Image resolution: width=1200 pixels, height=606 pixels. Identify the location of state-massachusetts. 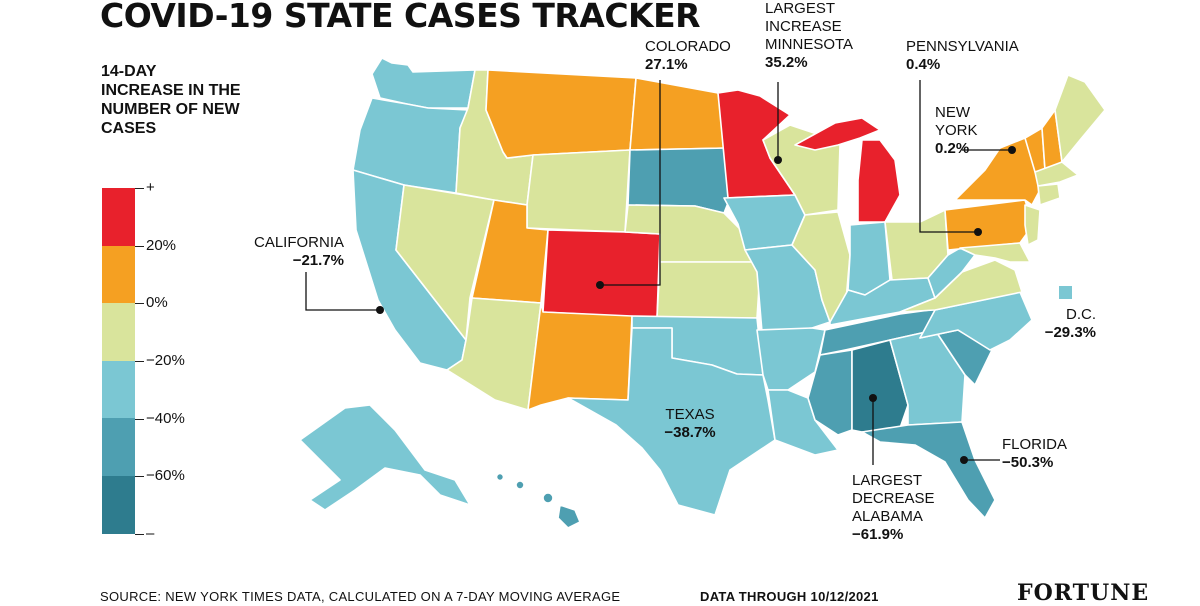
(1056, 174).